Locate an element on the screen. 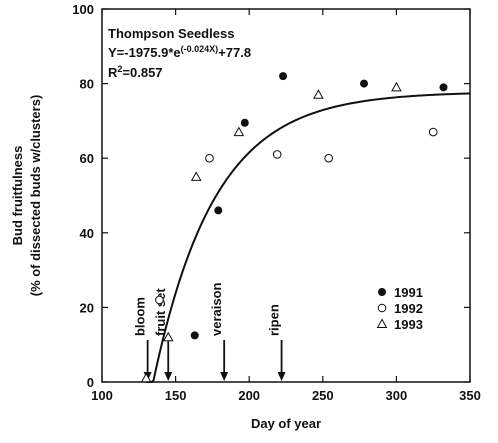 This screenshot has height=443, width=498. equation-prefix: Y=-1975.9*e is located at coordinates (144, 52).